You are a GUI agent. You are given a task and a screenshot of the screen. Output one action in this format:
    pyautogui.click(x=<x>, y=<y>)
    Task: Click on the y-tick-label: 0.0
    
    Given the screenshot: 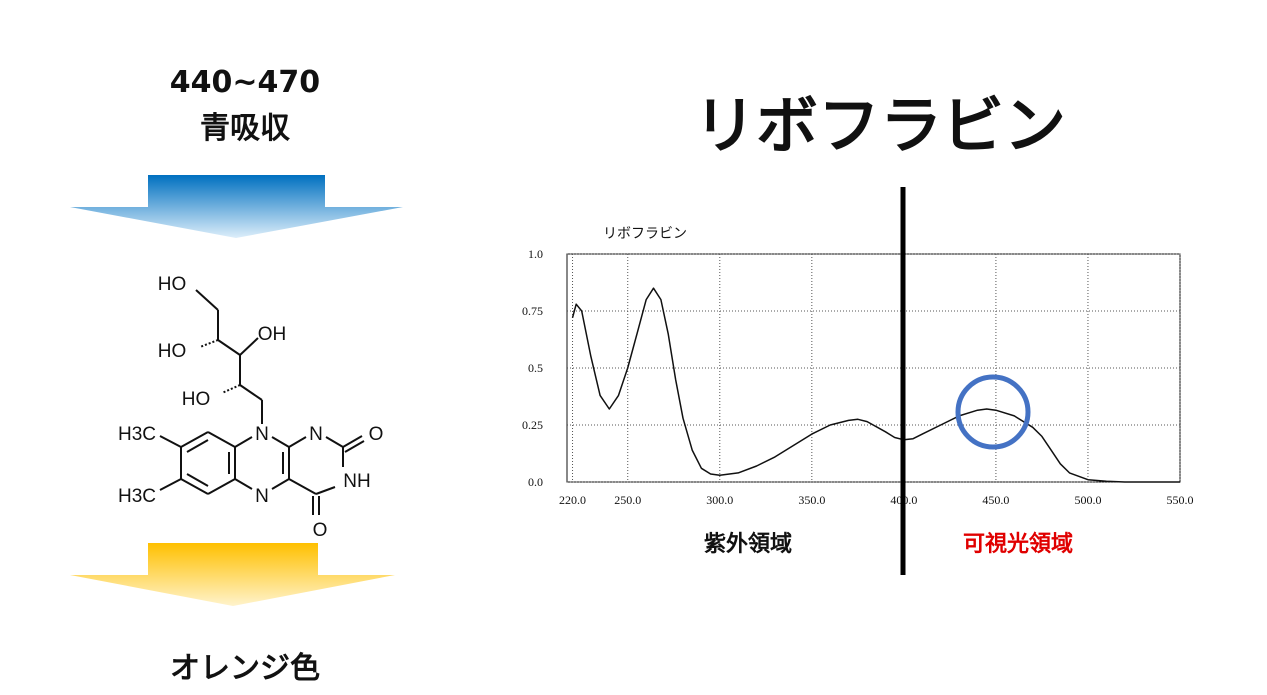 What is the action you would take?
    pyautogui.click(x=535, y=482)
    